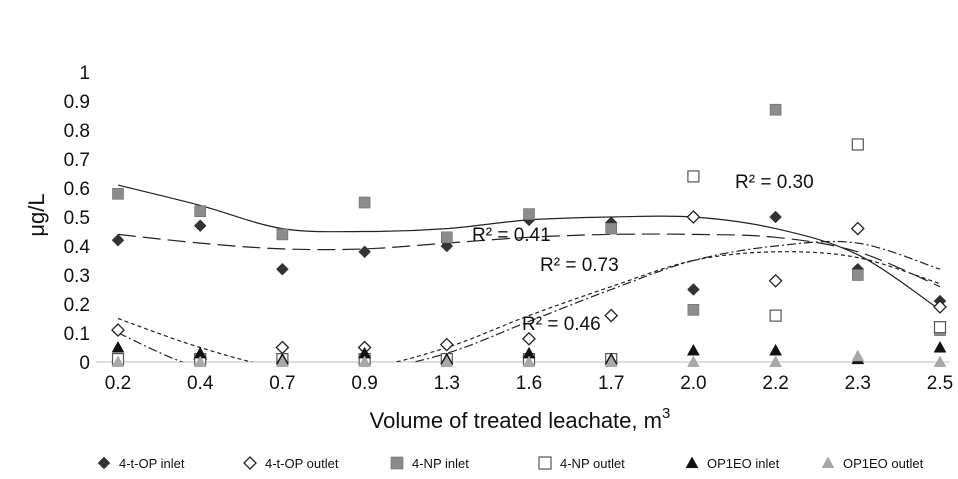 The width and height of the screenshot is (958, 479). I want to click on legend-label: 4-t-OP inlet, so click(152, 463).